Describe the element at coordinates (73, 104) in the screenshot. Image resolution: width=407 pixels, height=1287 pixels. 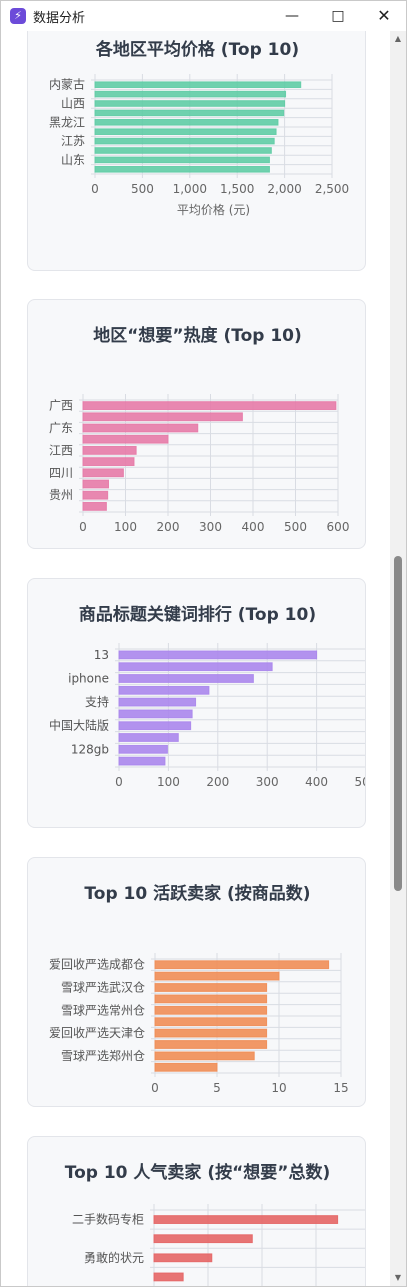
I see `y-tick-label: 山西` at that location.